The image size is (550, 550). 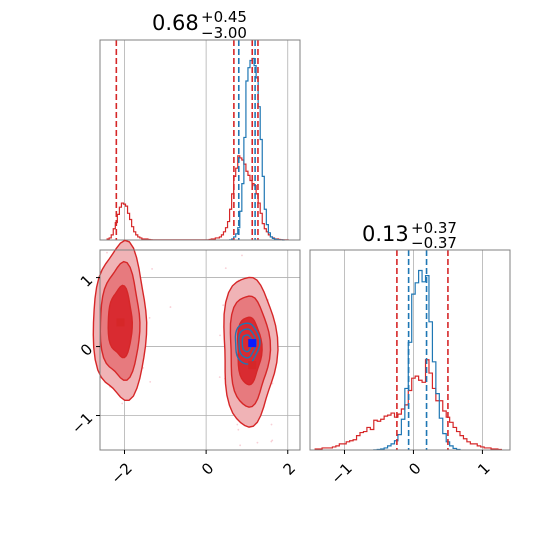 I want to click on y-tick-label: 1, so click(x=86, y=280).